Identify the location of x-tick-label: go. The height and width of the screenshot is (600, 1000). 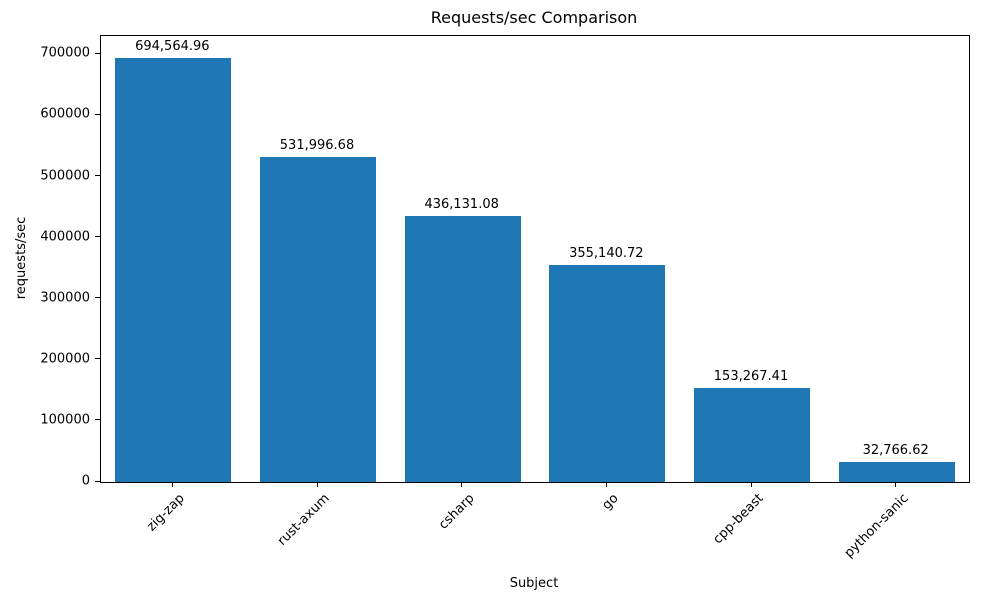
(610, 502).